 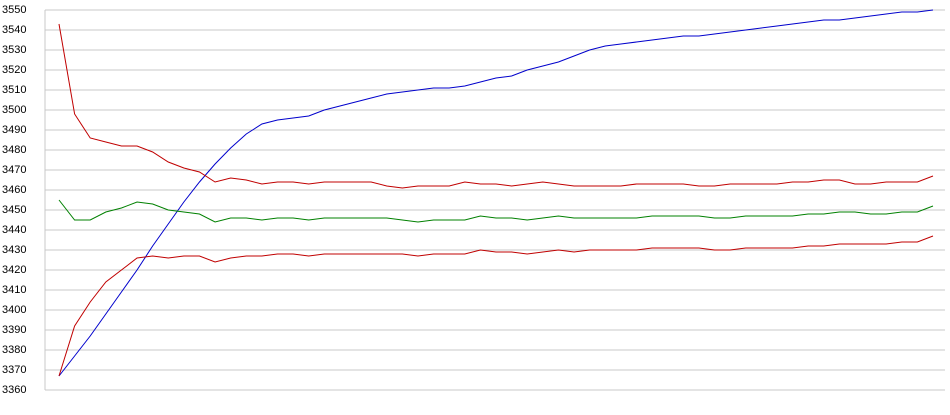 I want to click on y-tick-label: 3520, so click(x=14, y=70).